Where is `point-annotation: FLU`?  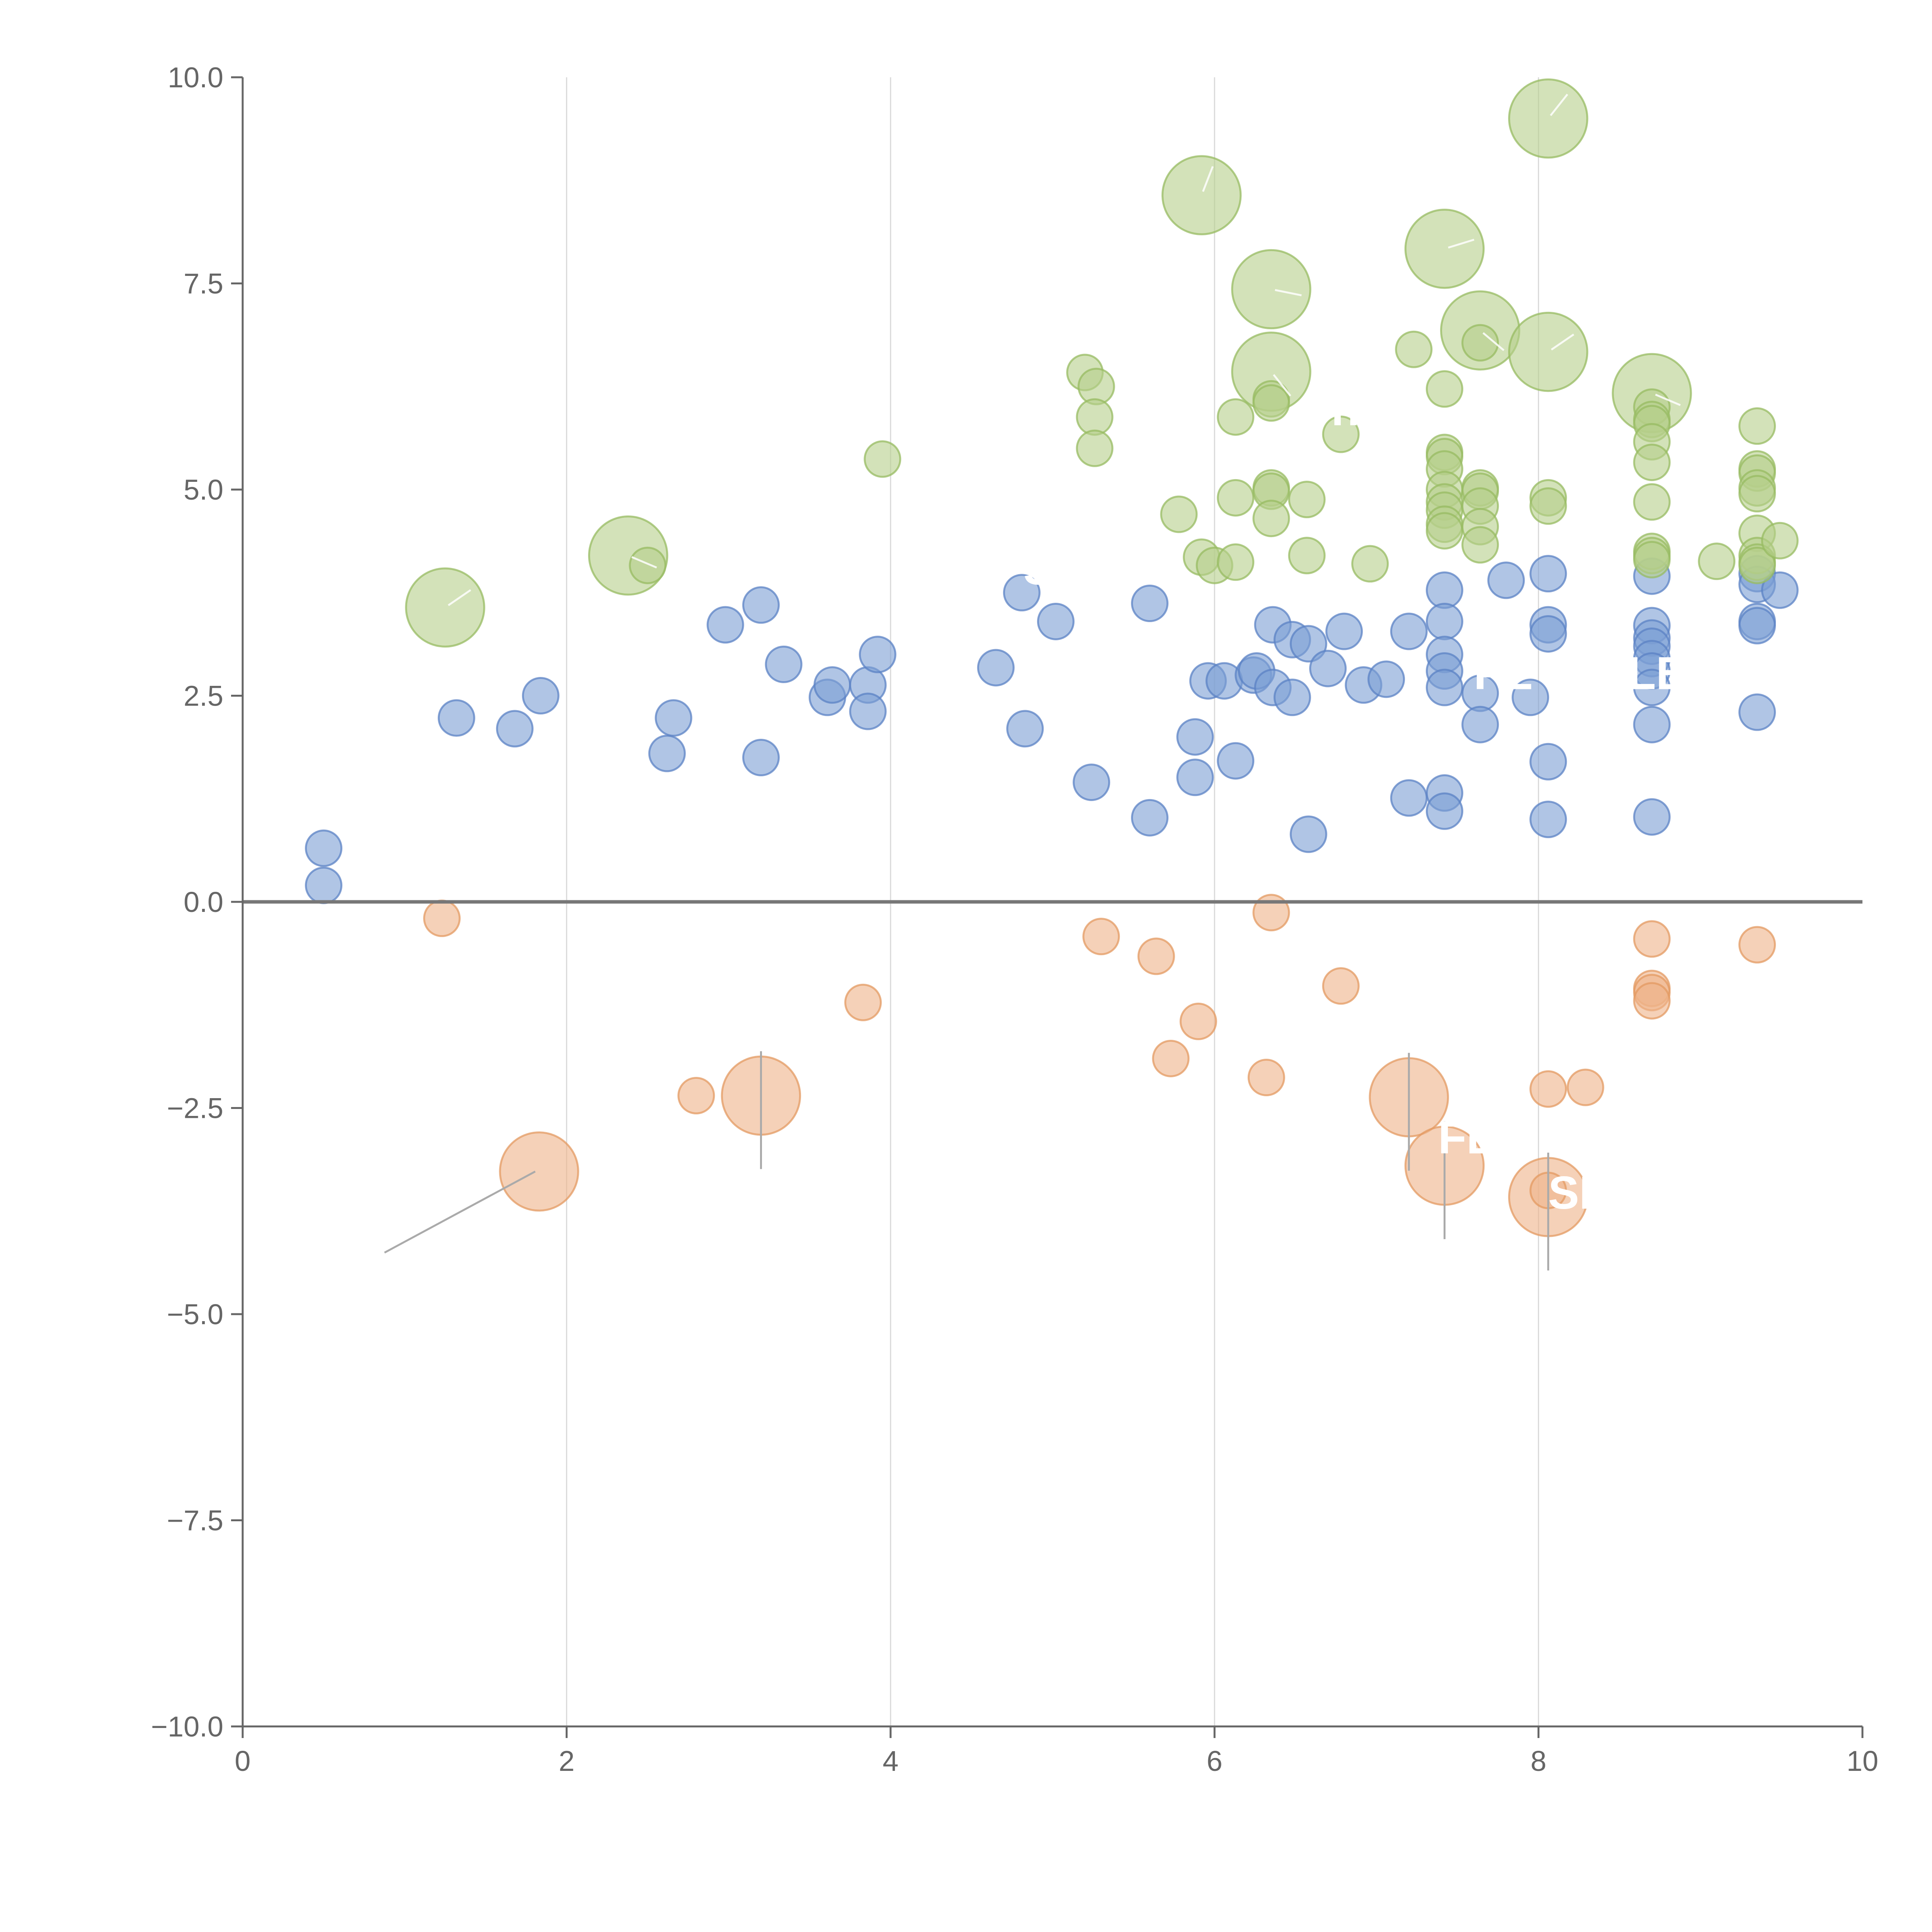
point-annotation: FLU is located at coordinates (1483, 1137).